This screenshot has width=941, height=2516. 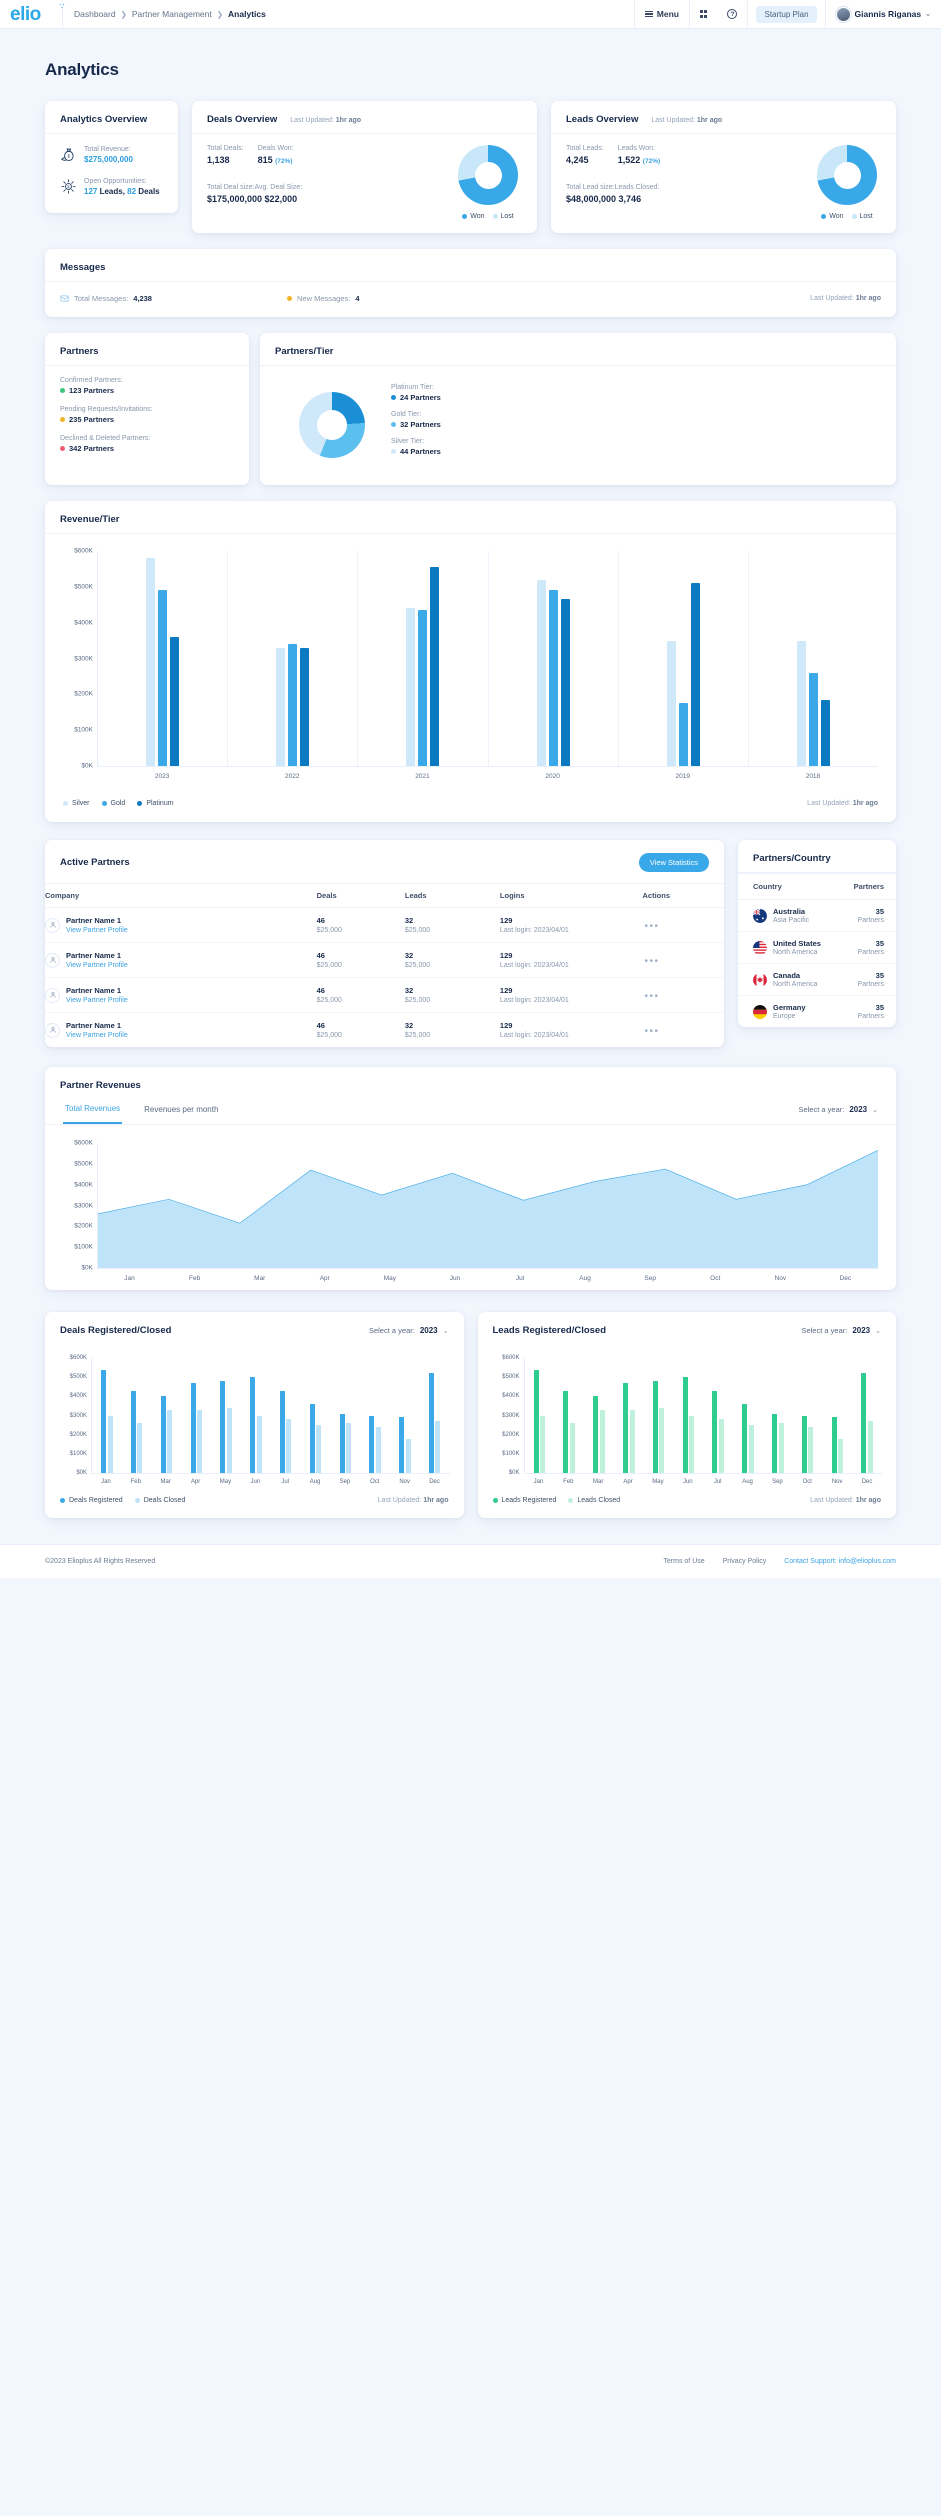 What do you see at coordinates (275, 148) in the screenshot?
I see `deals-won-label: Deals Won:` at bounding box center [275, 148].